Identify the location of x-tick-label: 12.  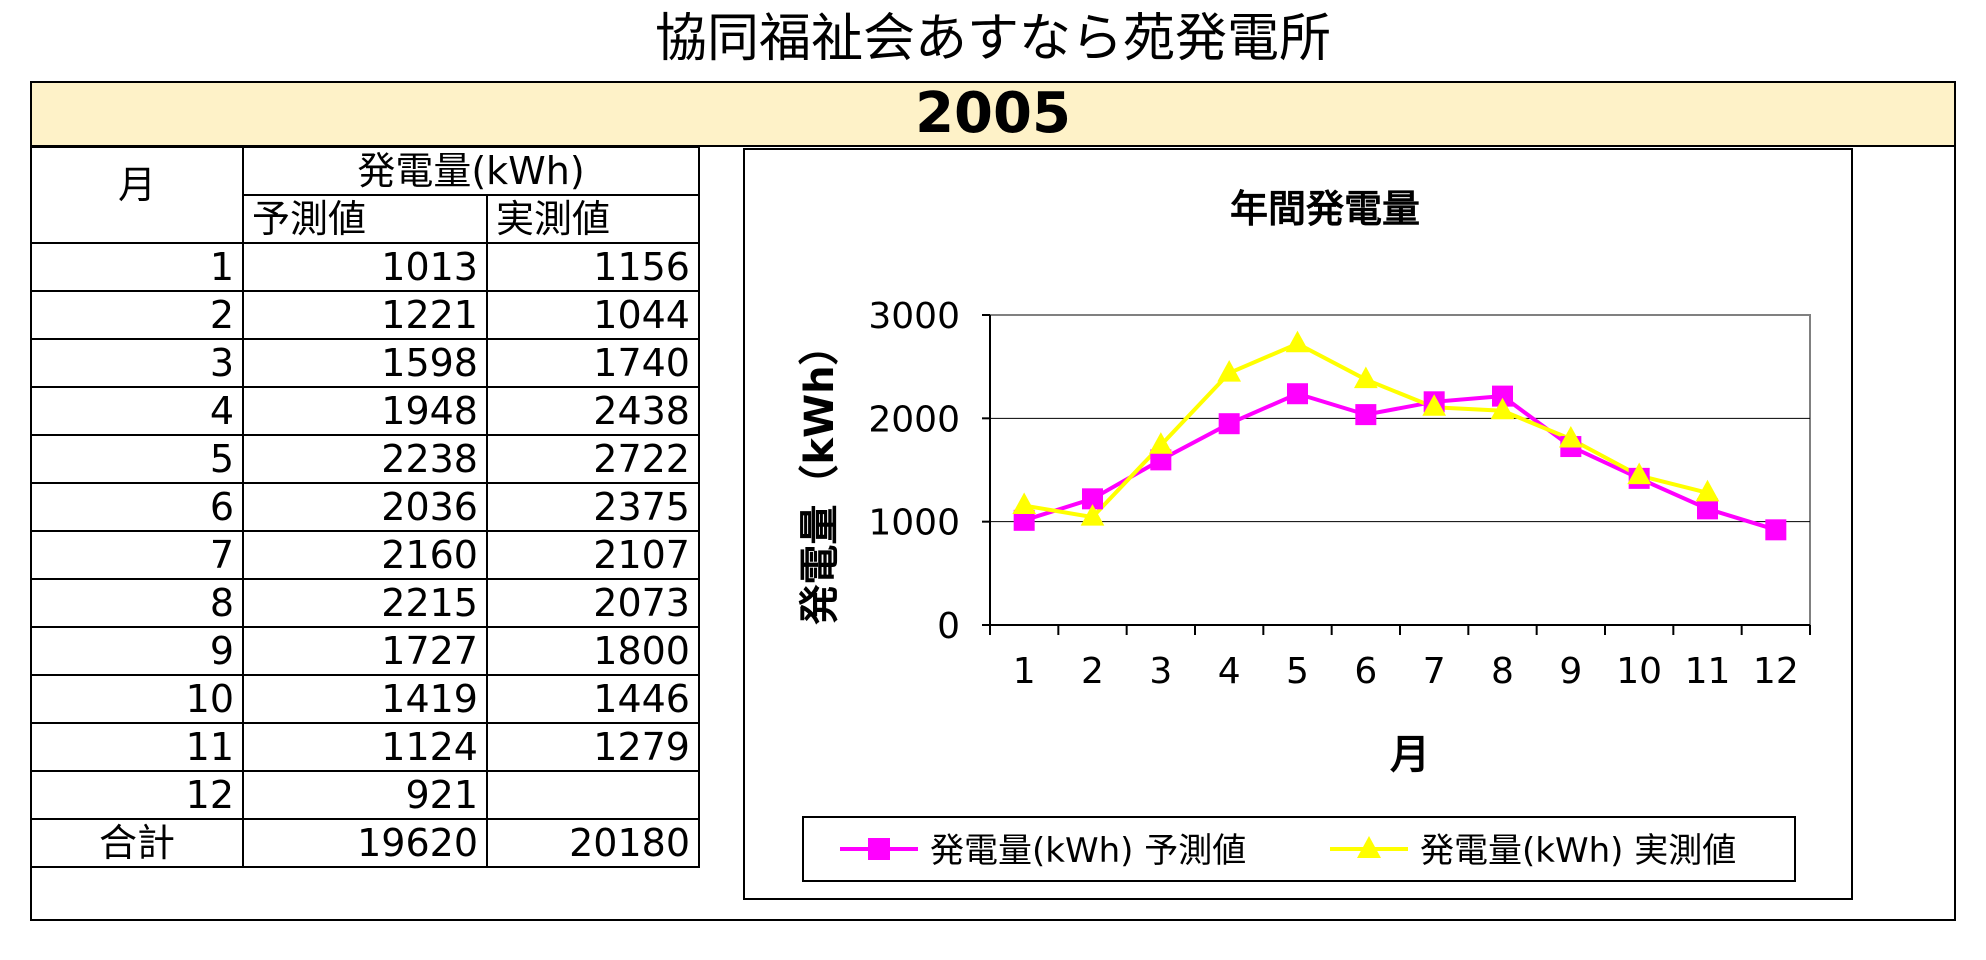
(1776, 671).